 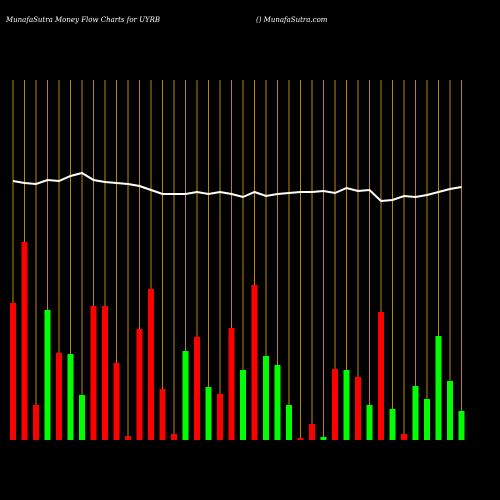 What do you see at coordinates (237, 187) in the screenshot?
I see `money-flow-line` at bounding box center [237, 187].